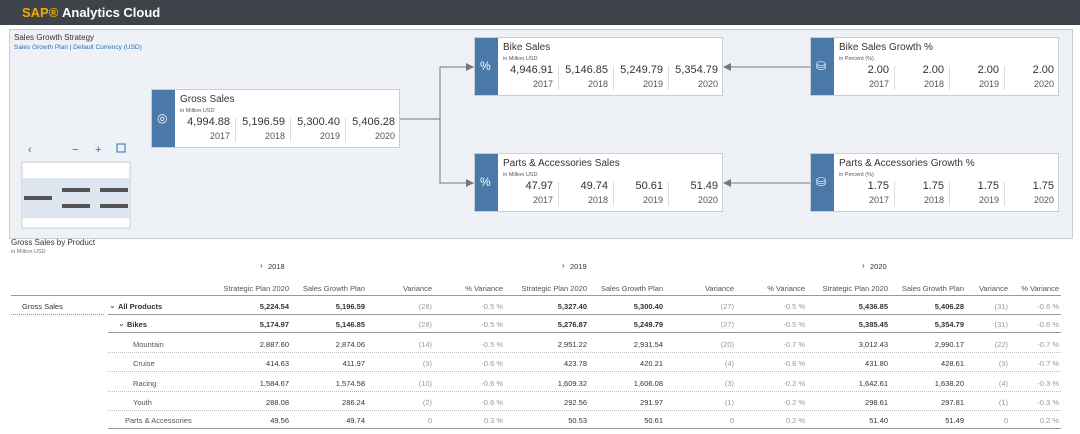 Image resolution: width=1080 pixels, height=434 pixels. I want to click on table-cell: 2,951.22, so click(572, 344).